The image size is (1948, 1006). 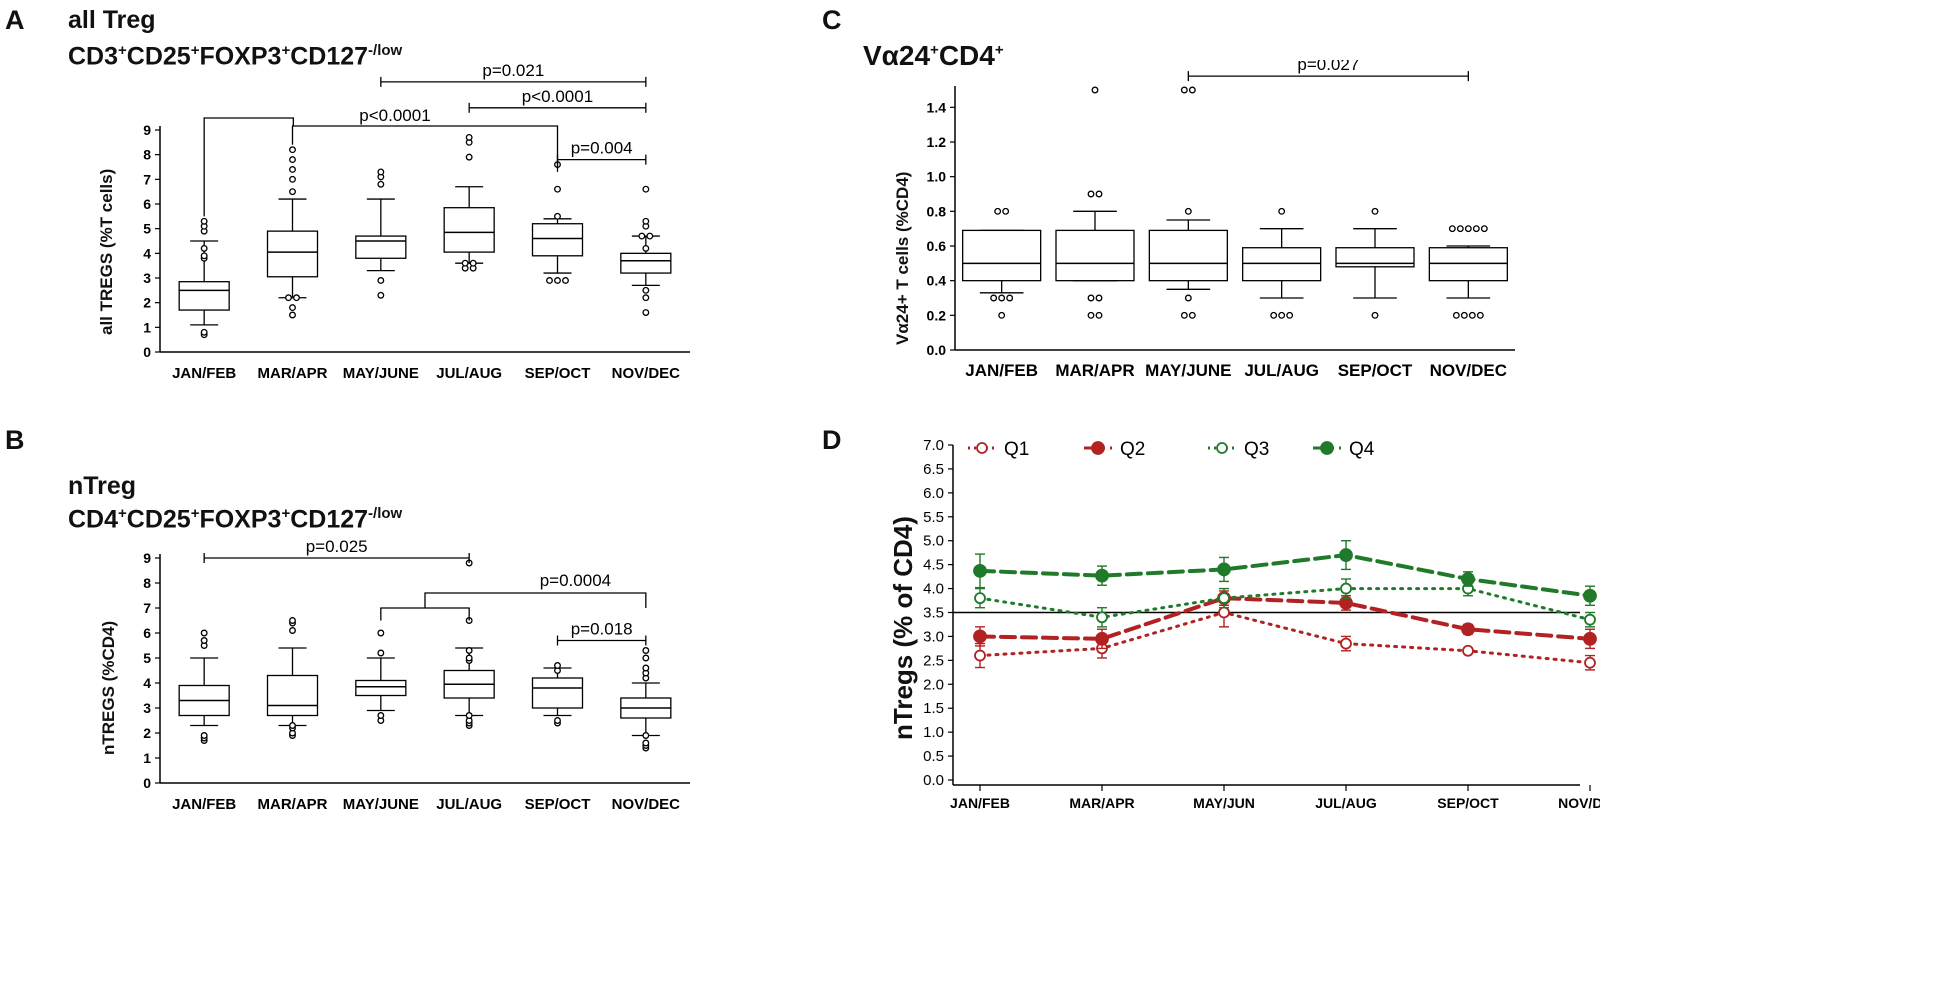 I want to click on box-jan-feb, so click(x=204, y=278).